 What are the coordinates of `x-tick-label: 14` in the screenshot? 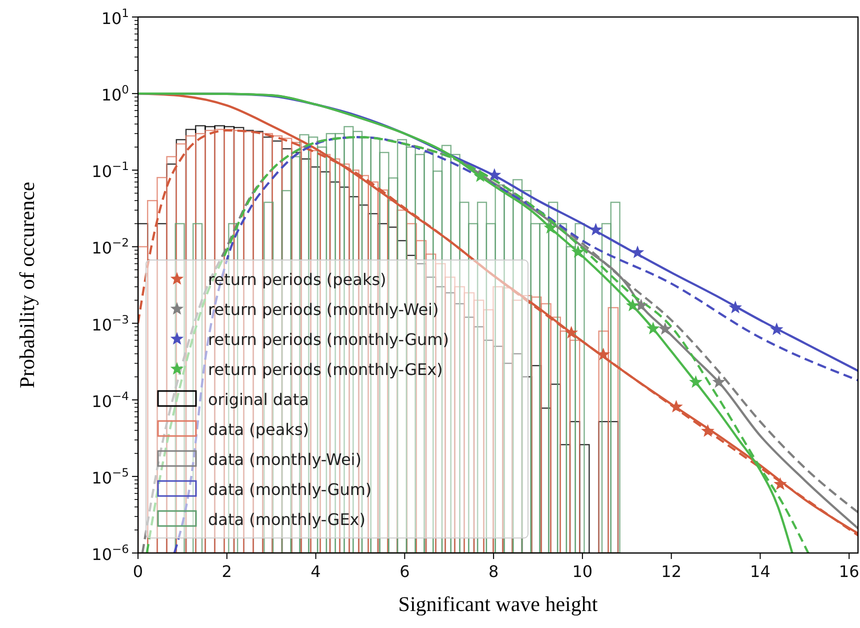 It's located at (760, 571).